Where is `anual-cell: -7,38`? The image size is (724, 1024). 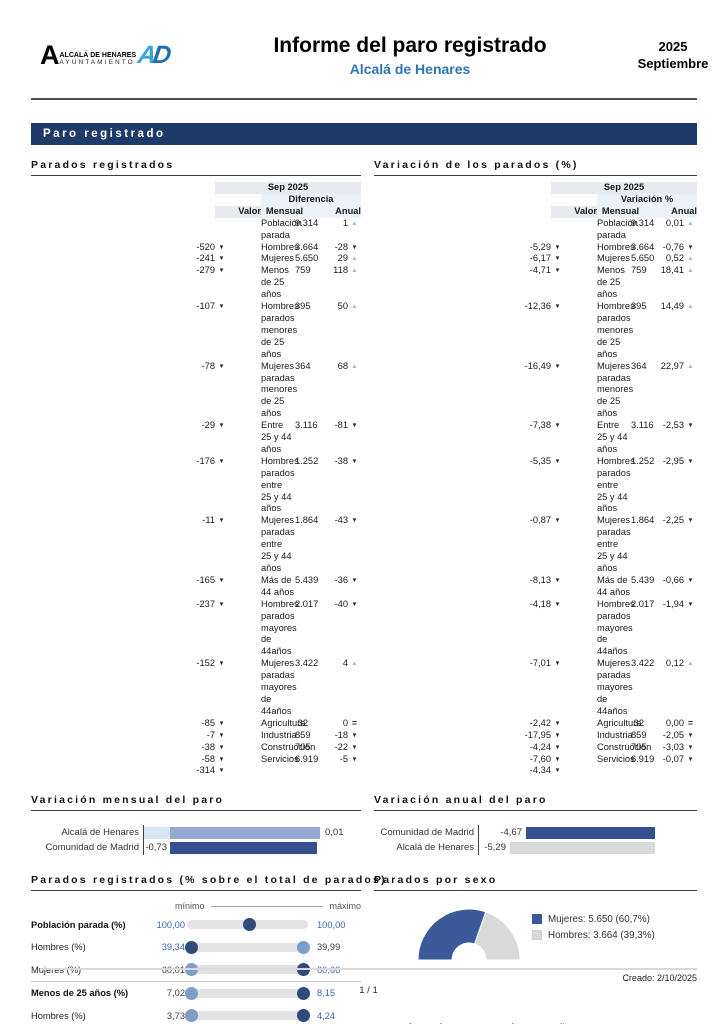 anual-cell: -7,38 is located at coordinates (540, 425).